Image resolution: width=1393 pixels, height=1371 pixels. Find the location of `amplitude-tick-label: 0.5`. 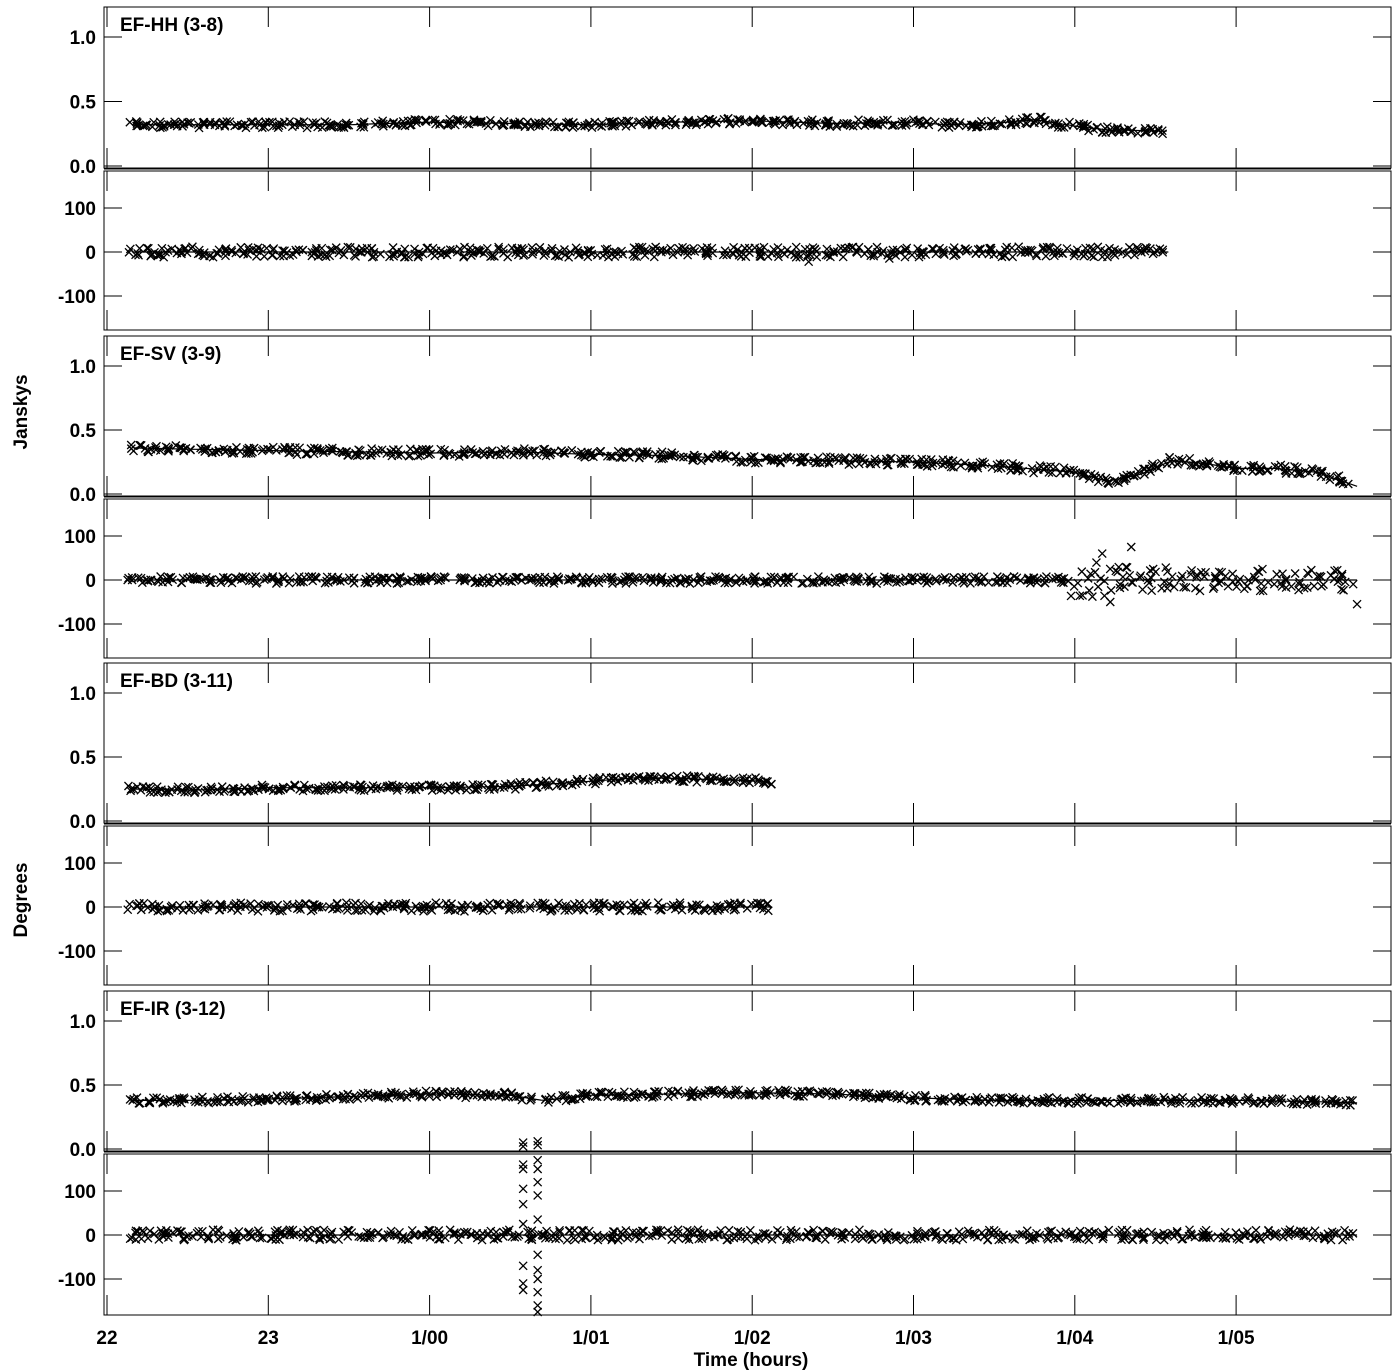

amplitude-tick-label: 0.5 is located at coordinates (83, 1086).